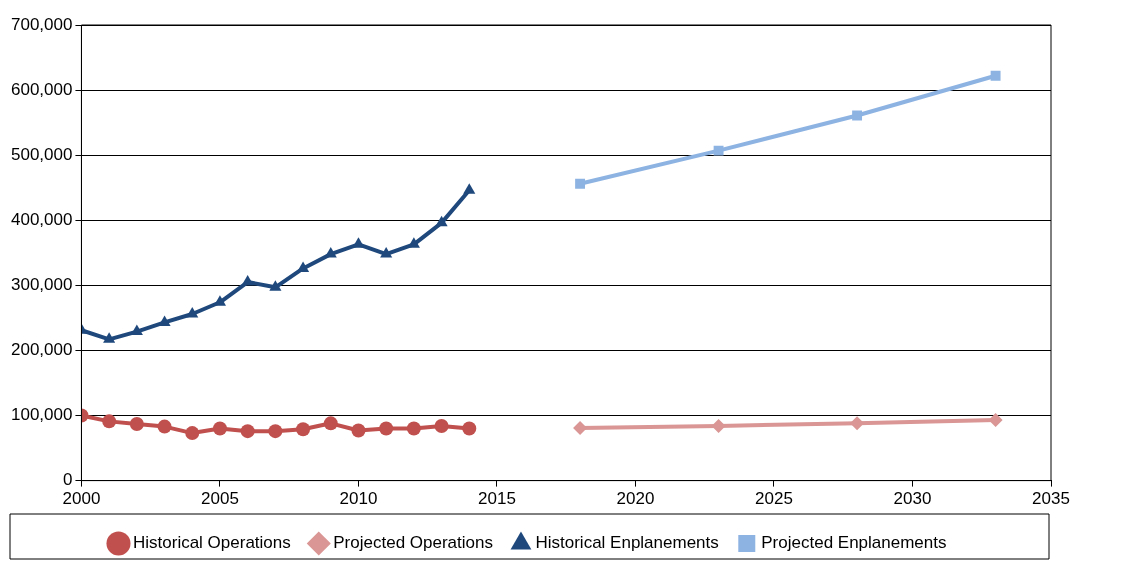 Image resolution: width=1143 pixels, height=568 pixels. I want to click on y-tick-label: 400,000, so click(42, 219).